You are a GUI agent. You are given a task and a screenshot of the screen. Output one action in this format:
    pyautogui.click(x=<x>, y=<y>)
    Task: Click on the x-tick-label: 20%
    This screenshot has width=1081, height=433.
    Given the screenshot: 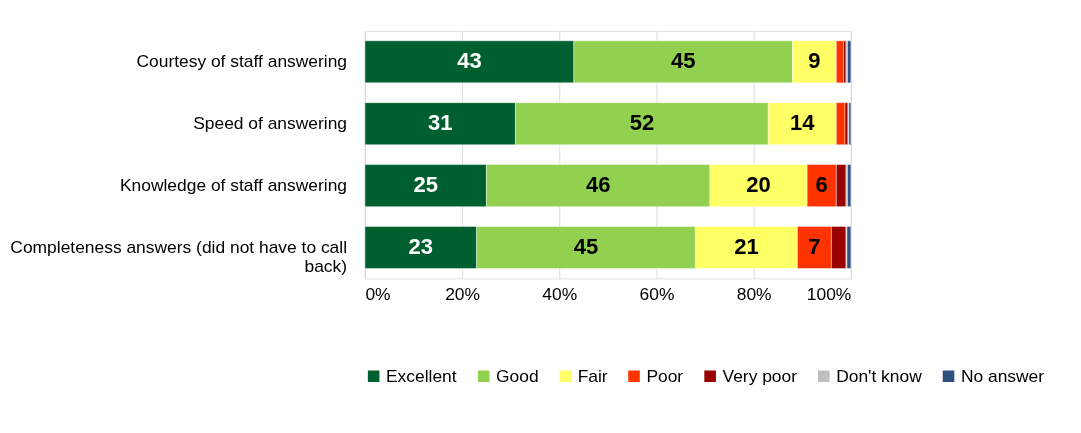 What is the action you would take?
    pyautogui.click(x=462, y=293)
    